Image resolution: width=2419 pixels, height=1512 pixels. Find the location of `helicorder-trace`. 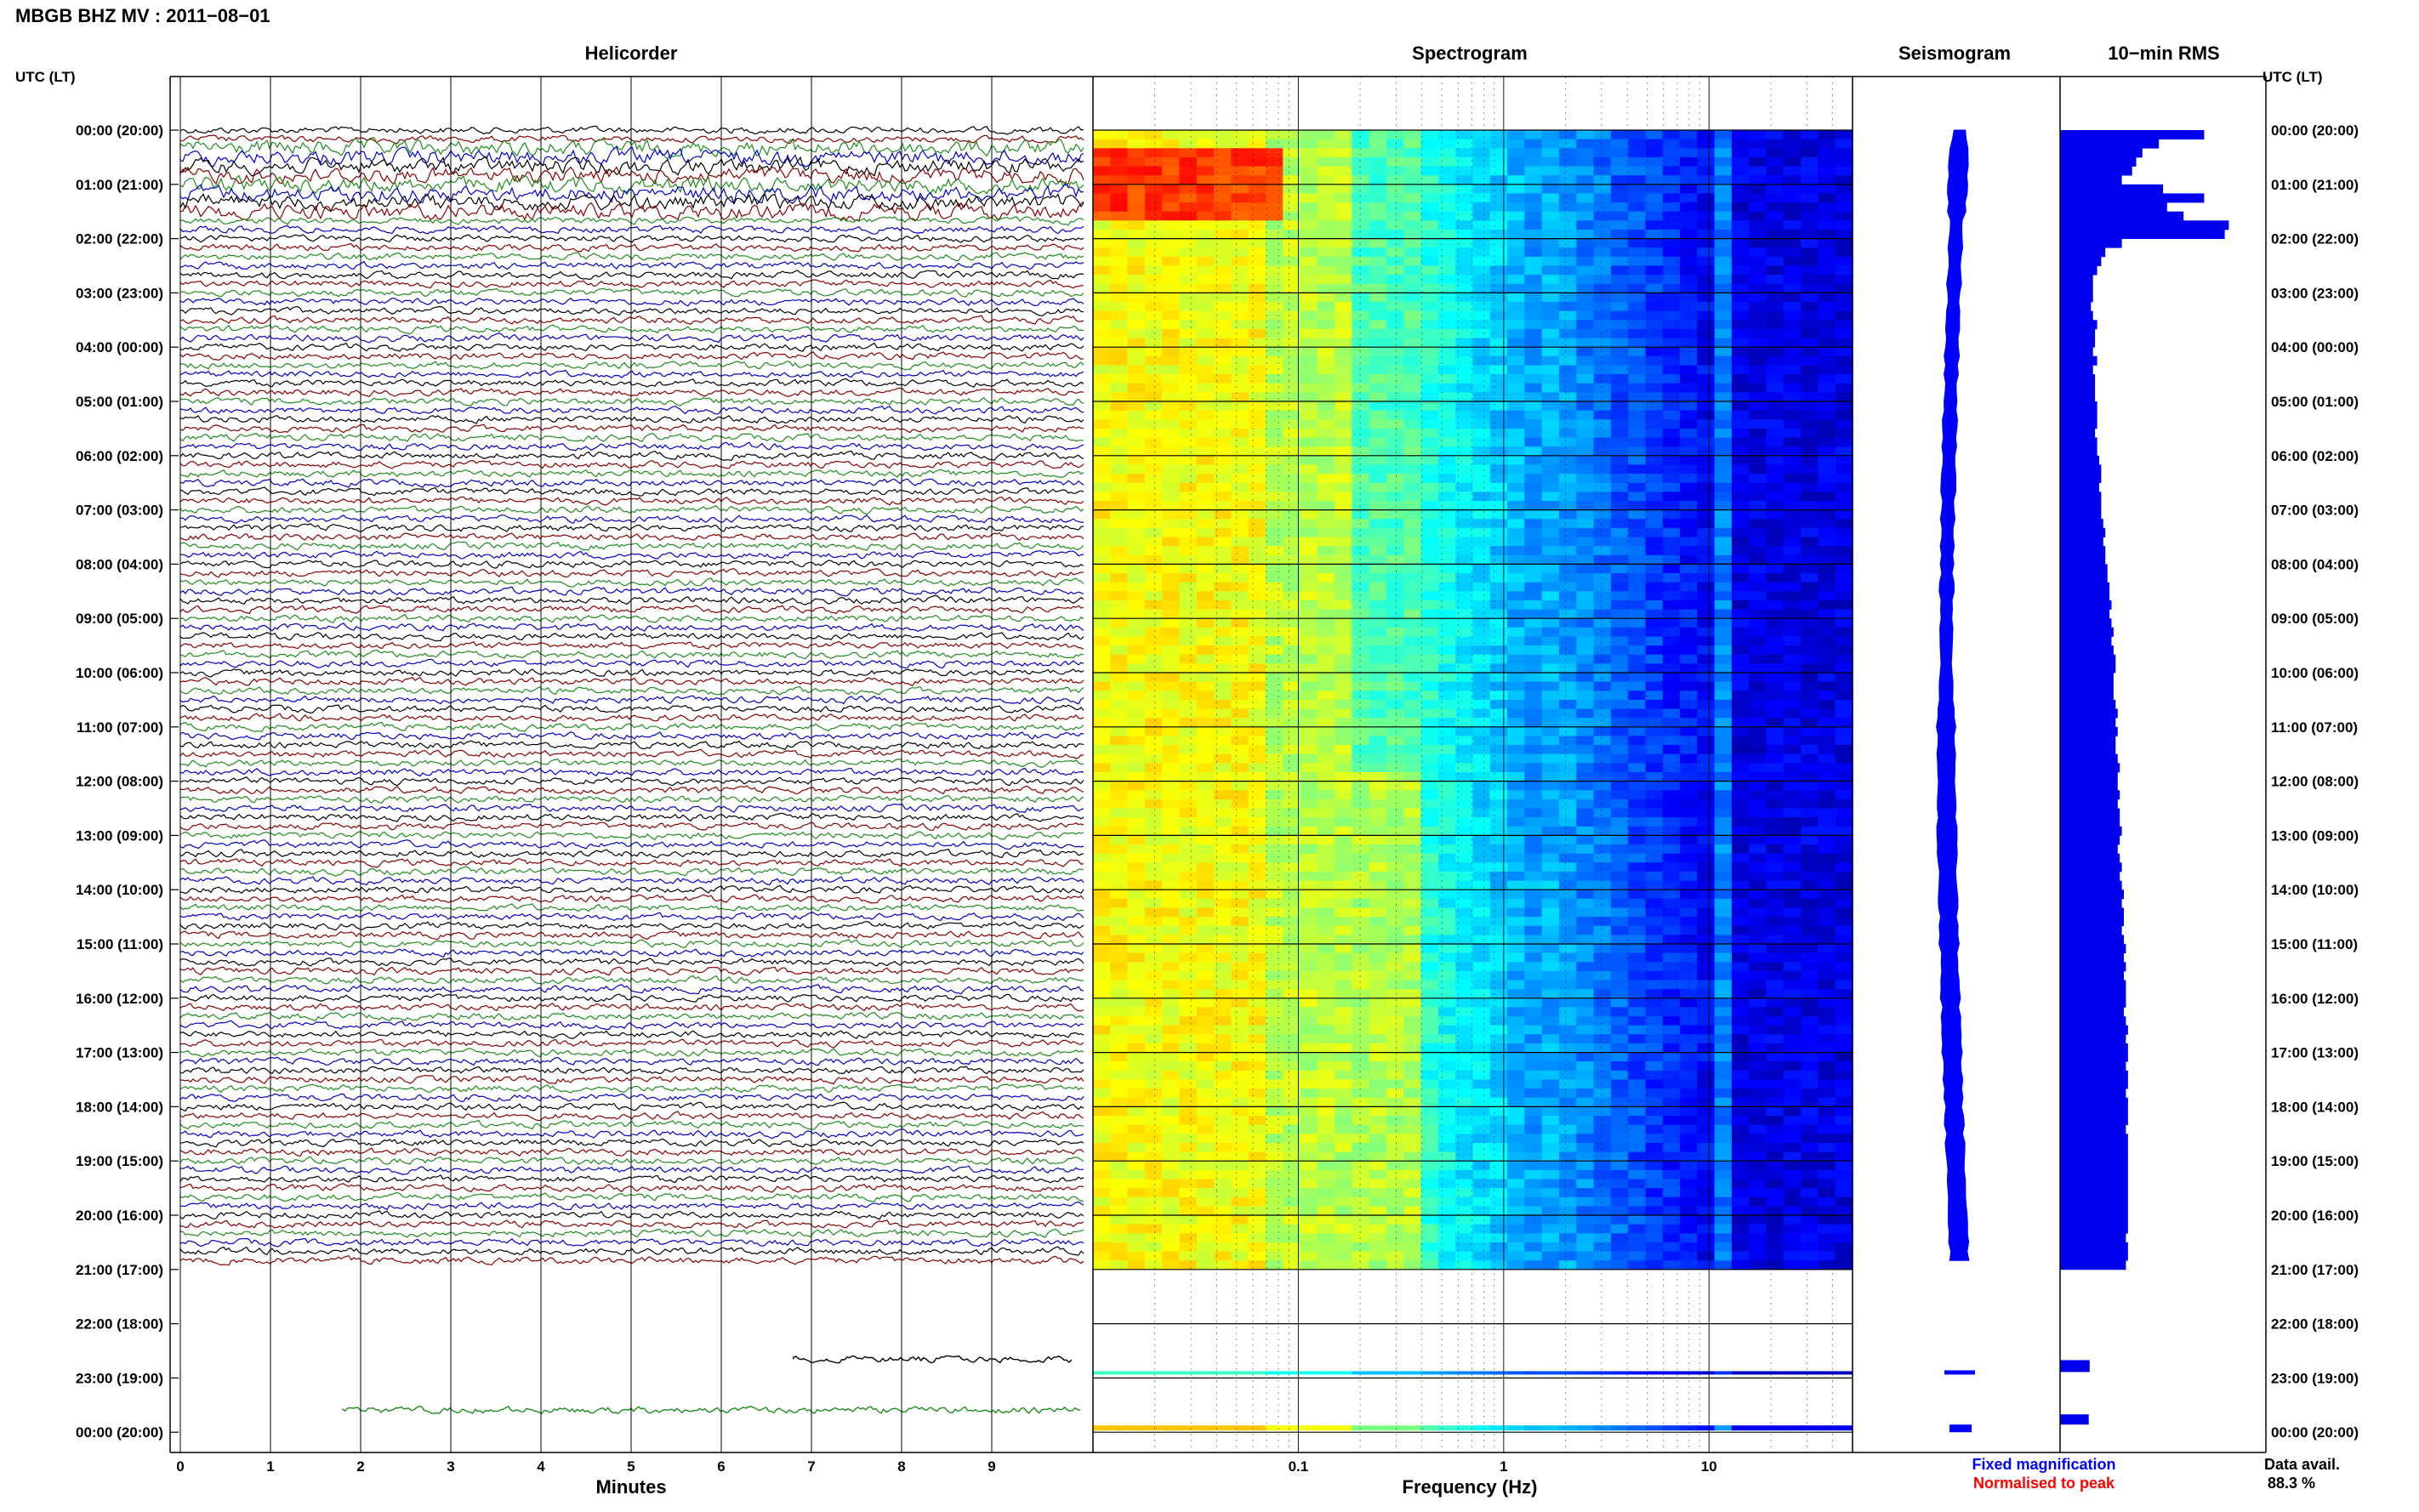

helicorder-trace is located at coordinates (631, 808).